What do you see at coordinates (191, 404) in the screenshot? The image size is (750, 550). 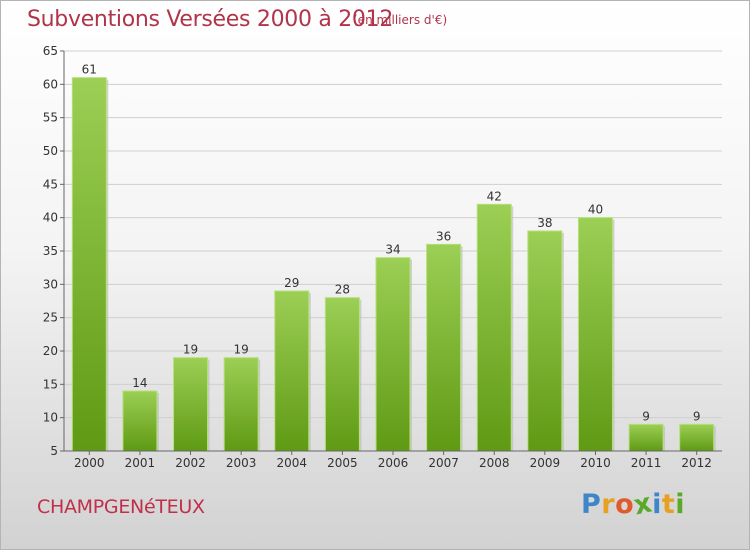 I see `bar-2002` at bounding box center [191, 404].